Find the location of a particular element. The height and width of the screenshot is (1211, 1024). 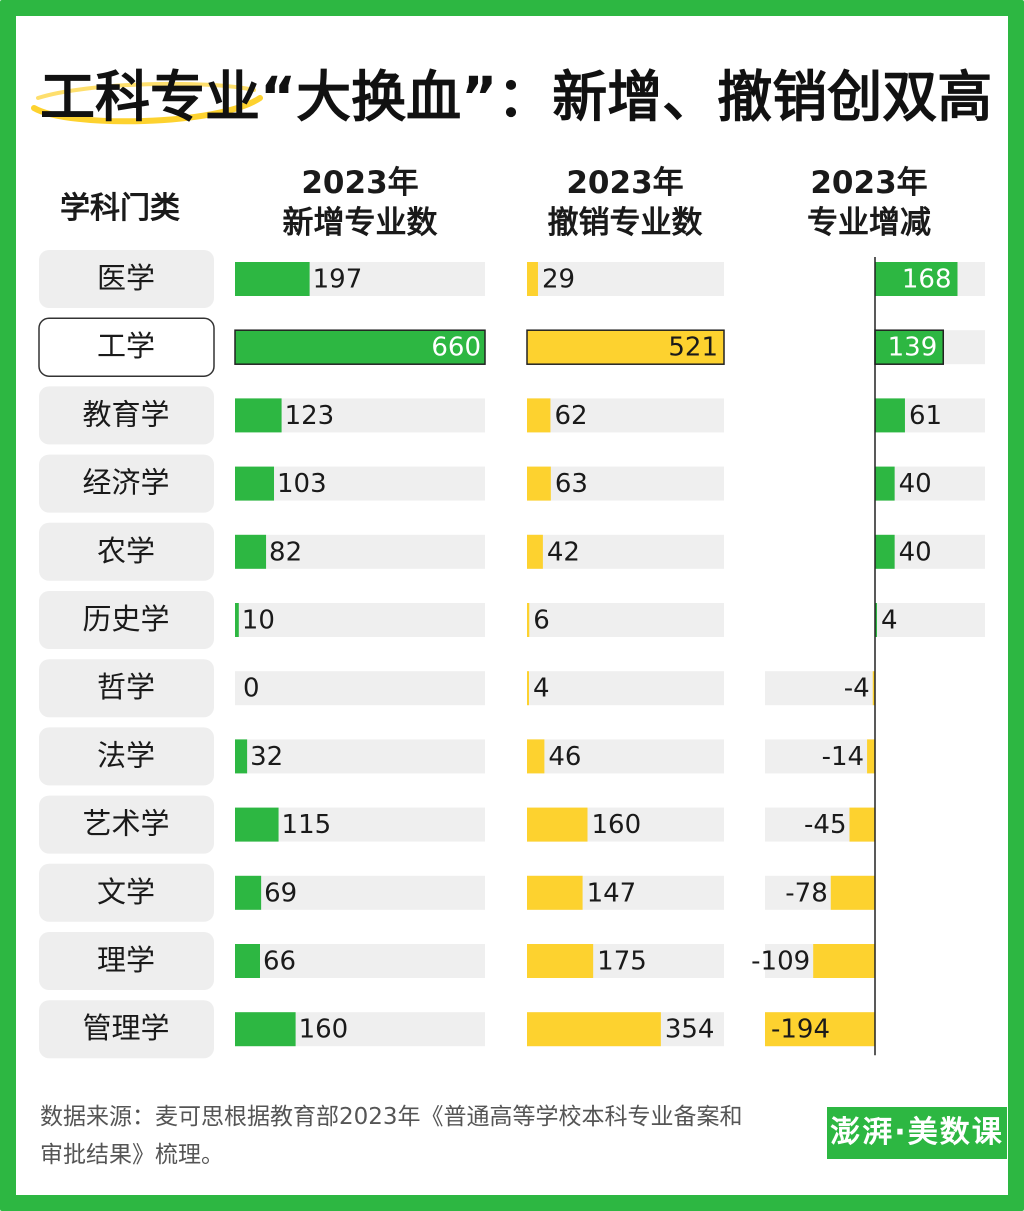

category-label: 艺术学 is located at coordinates (125, 824).